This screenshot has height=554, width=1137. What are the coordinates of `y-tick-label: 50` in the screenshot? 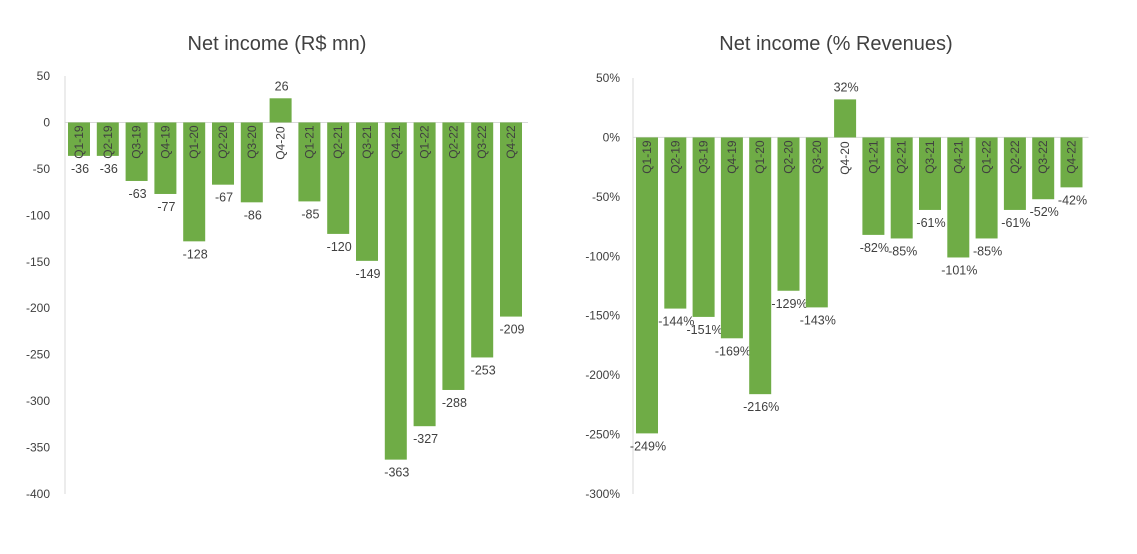 It's located at (44, 76).